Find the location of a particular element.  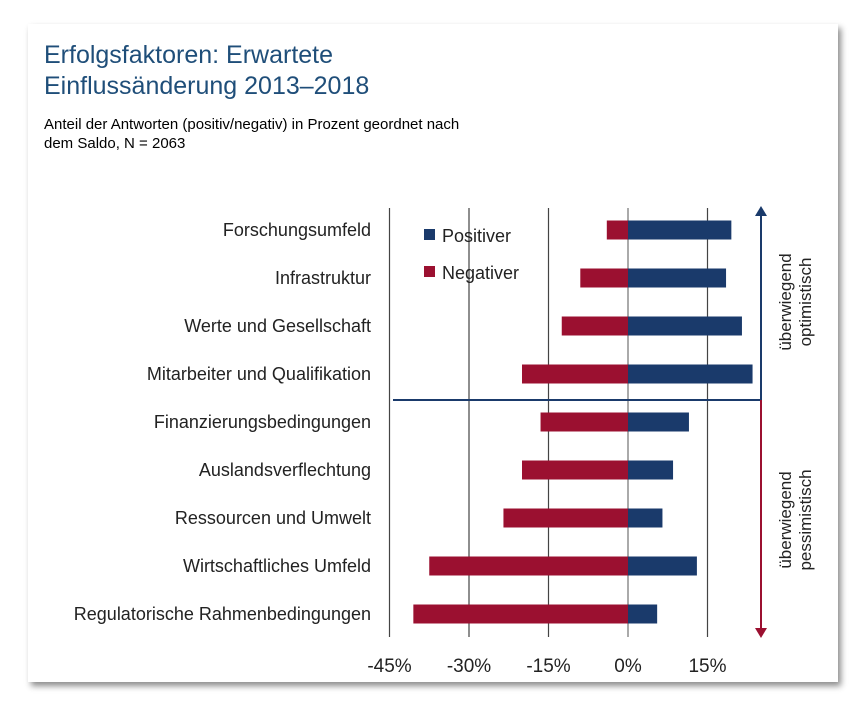

optimistic-arrow-head-icon is located at coordinates (761, 211).